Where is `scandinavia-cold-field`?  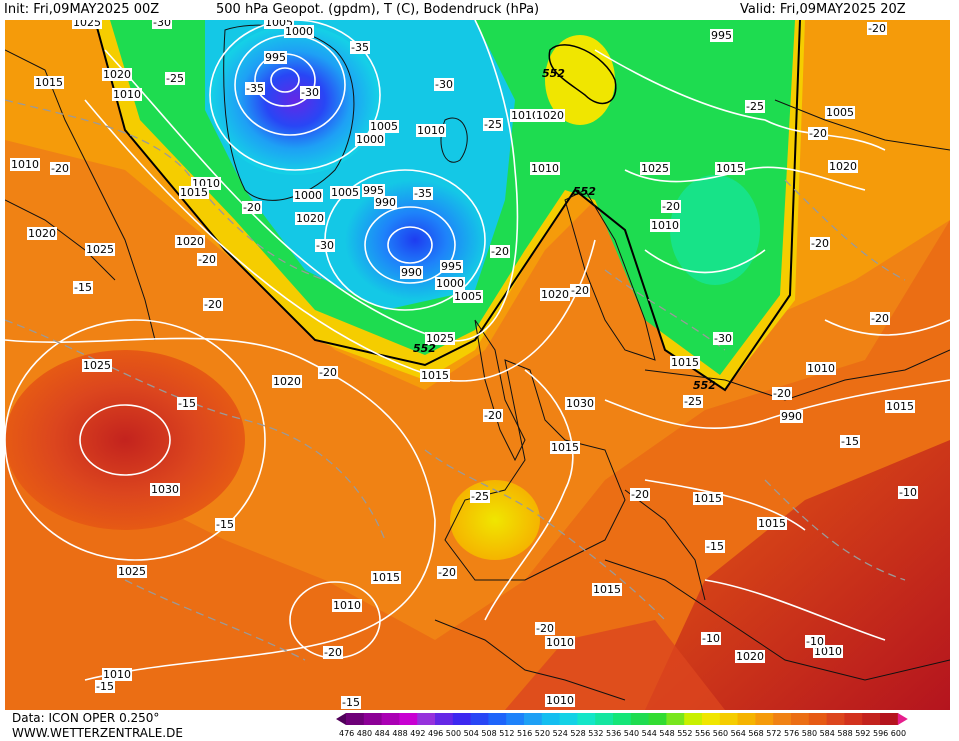 scandinavia-cold-field is located at coordinates (715, 230).